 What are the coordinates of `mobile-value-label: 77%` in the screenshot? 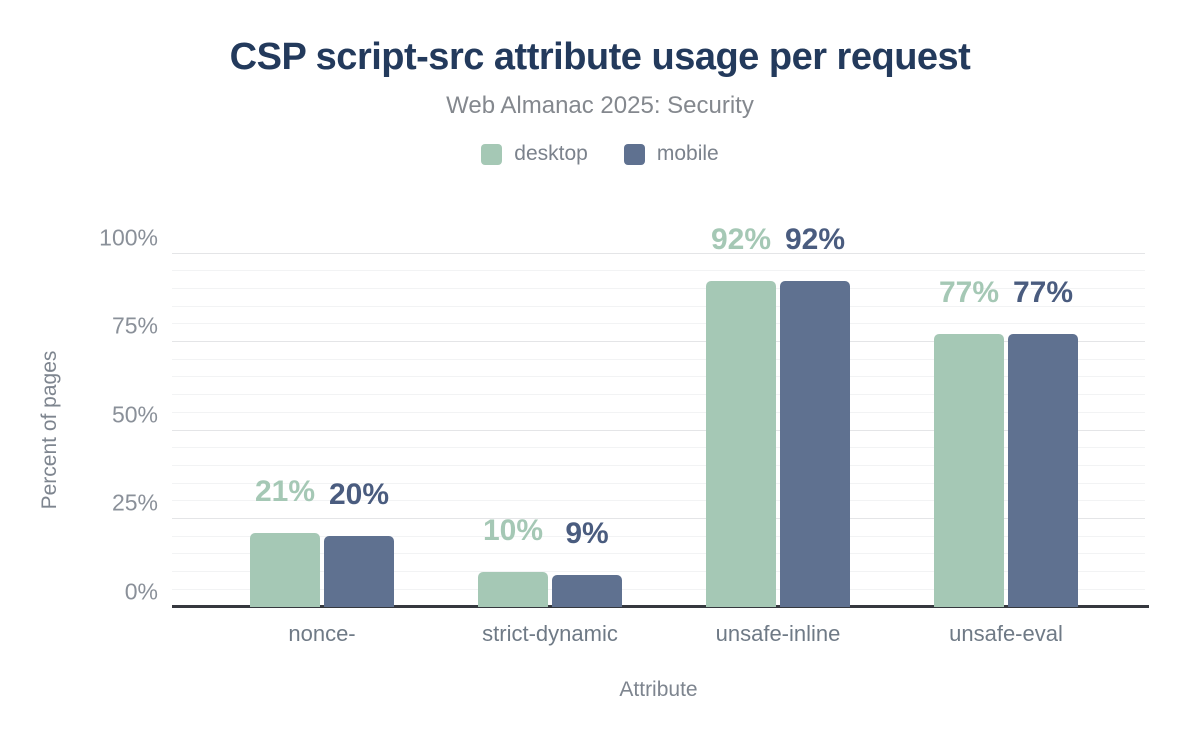 It's located at (1043, 293).